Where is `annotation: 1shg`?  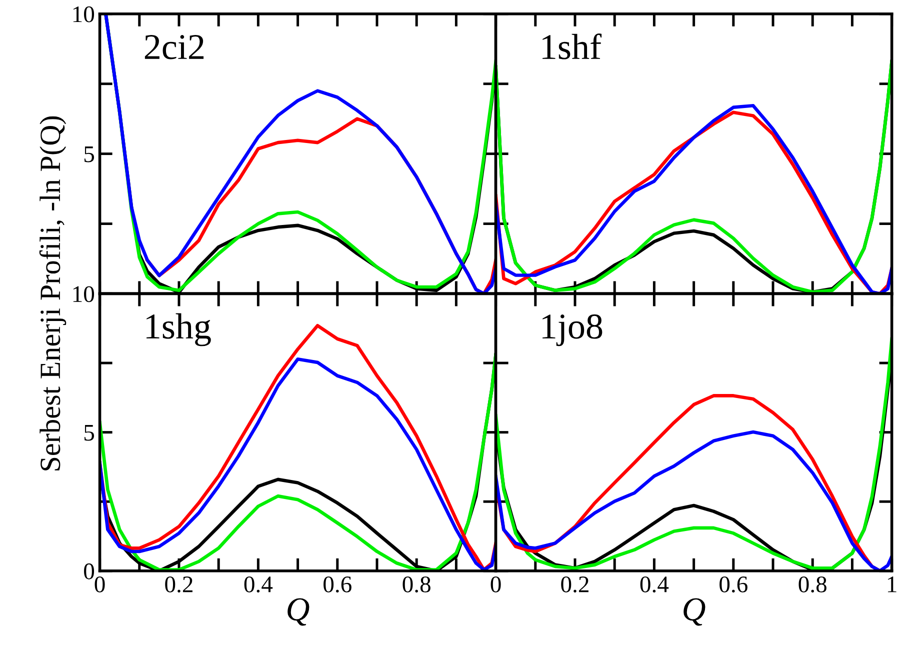 annotation: 1shg is located at coordinates (178, 329).